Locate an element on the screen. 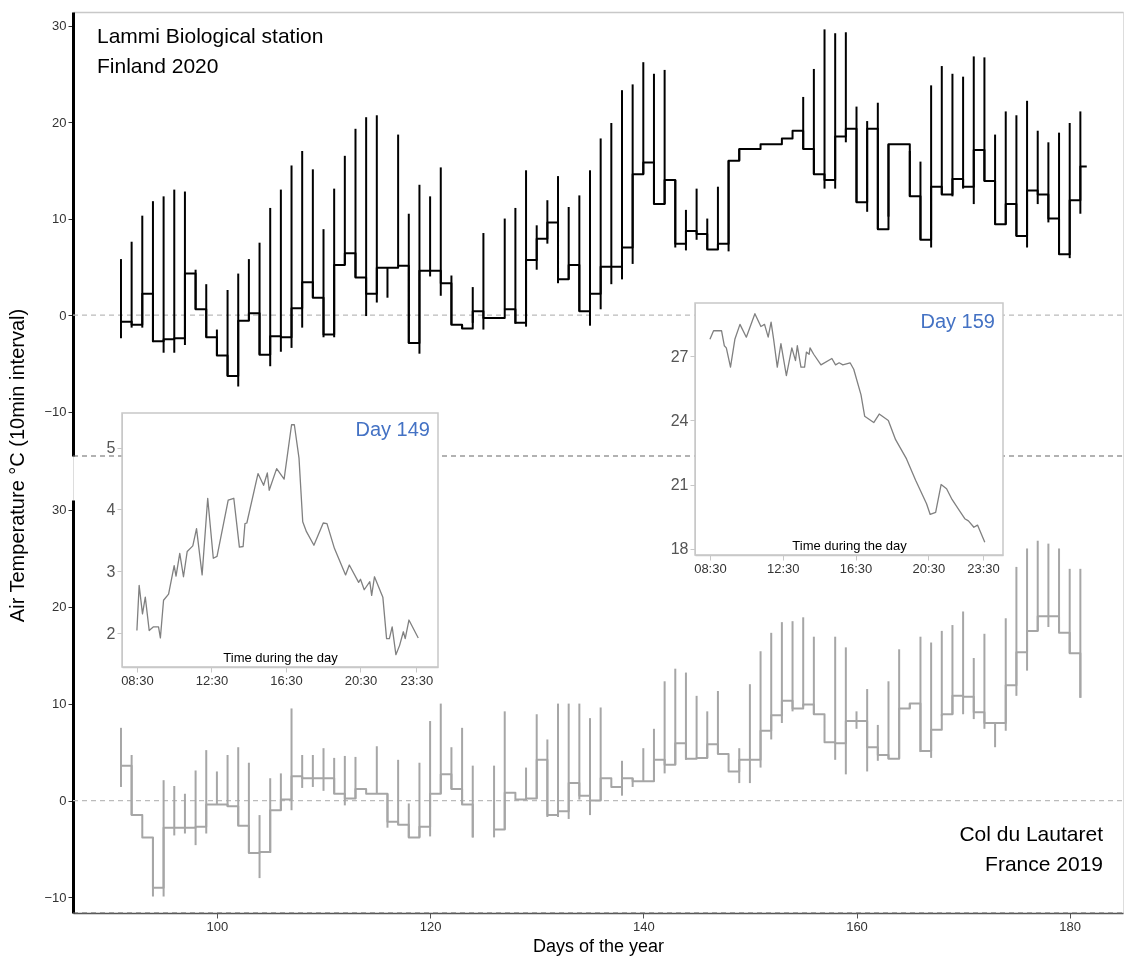 This screenshot has height=963, width=1127. x-tick-label: 180 is located at coordinates (1070, 926).